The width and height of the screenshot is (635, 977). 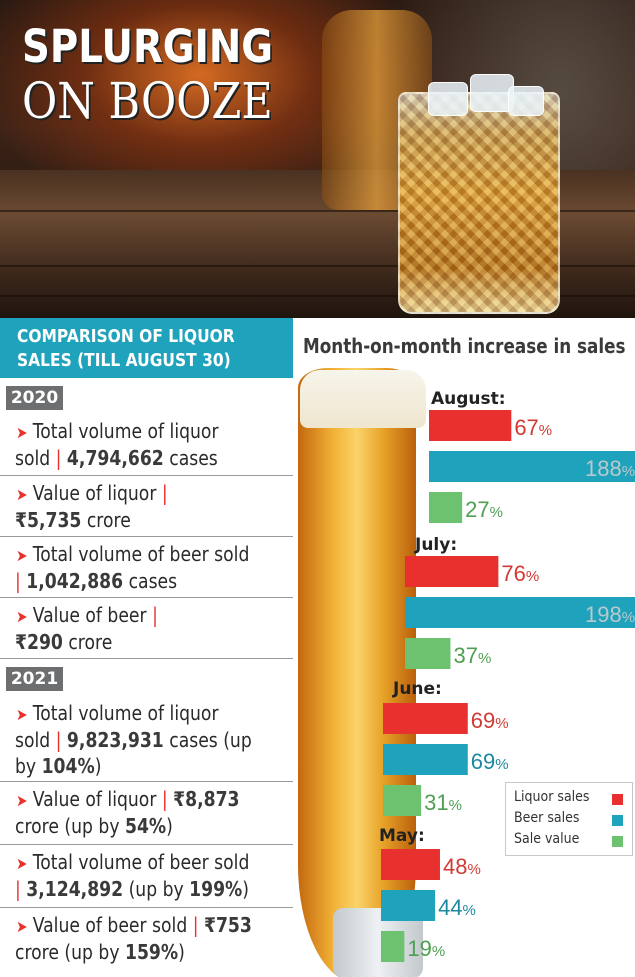 What do you see at coordinates (75, 889) in the screenshot?
I see `stat-value: 3,124,892` at bounding box center [75, 889].